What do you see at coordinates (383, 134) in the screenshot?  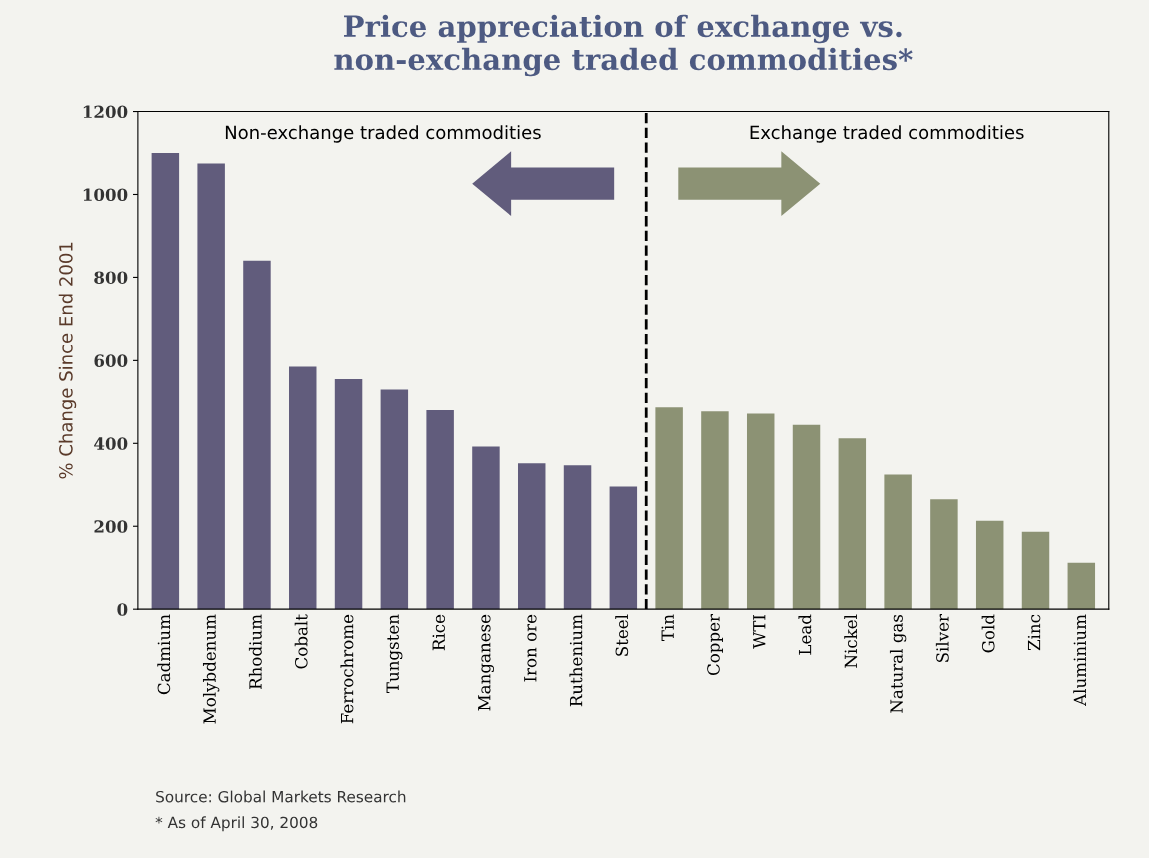 I see `annotation: Non-exchange traded commodities` at bounding box center [383, 134].